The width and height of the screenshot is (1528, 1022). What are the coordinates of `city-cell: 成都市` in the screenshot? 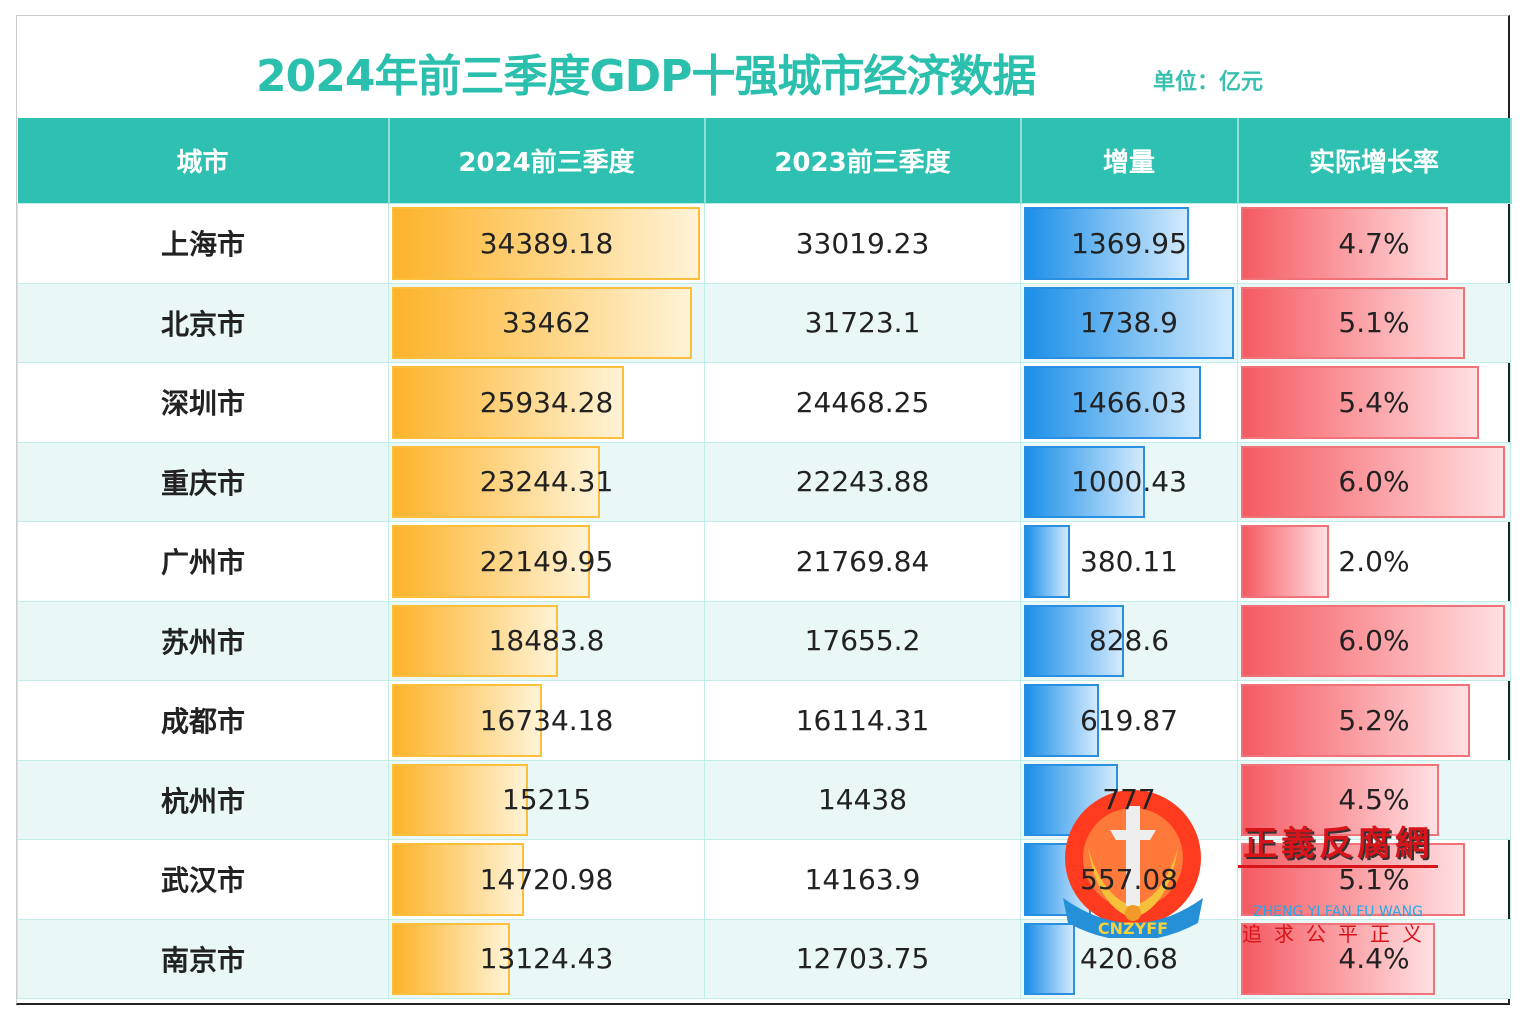 It's located at (203, 720).